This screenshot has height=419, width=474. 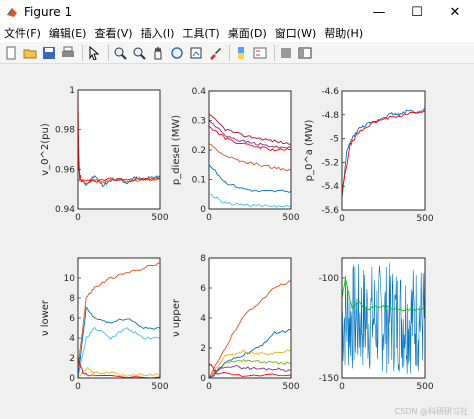 What do you see at coordinates (70, 279) in the screenshot?
I see `y-tick-label: 10` at bounding box center [70, 279].